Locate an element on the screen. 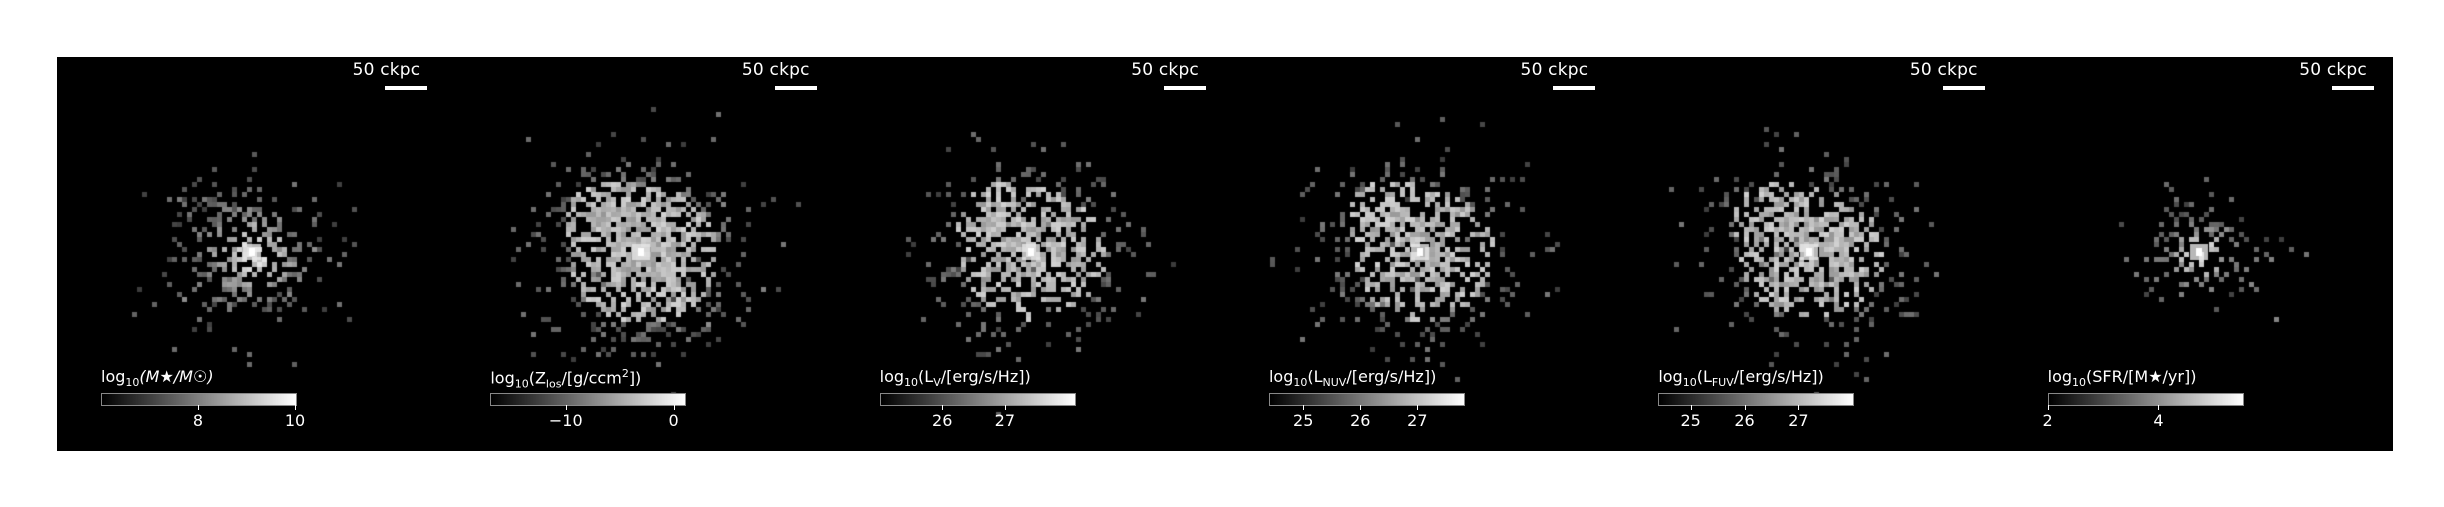  sfr-map is located at coordinates (2198, 254).